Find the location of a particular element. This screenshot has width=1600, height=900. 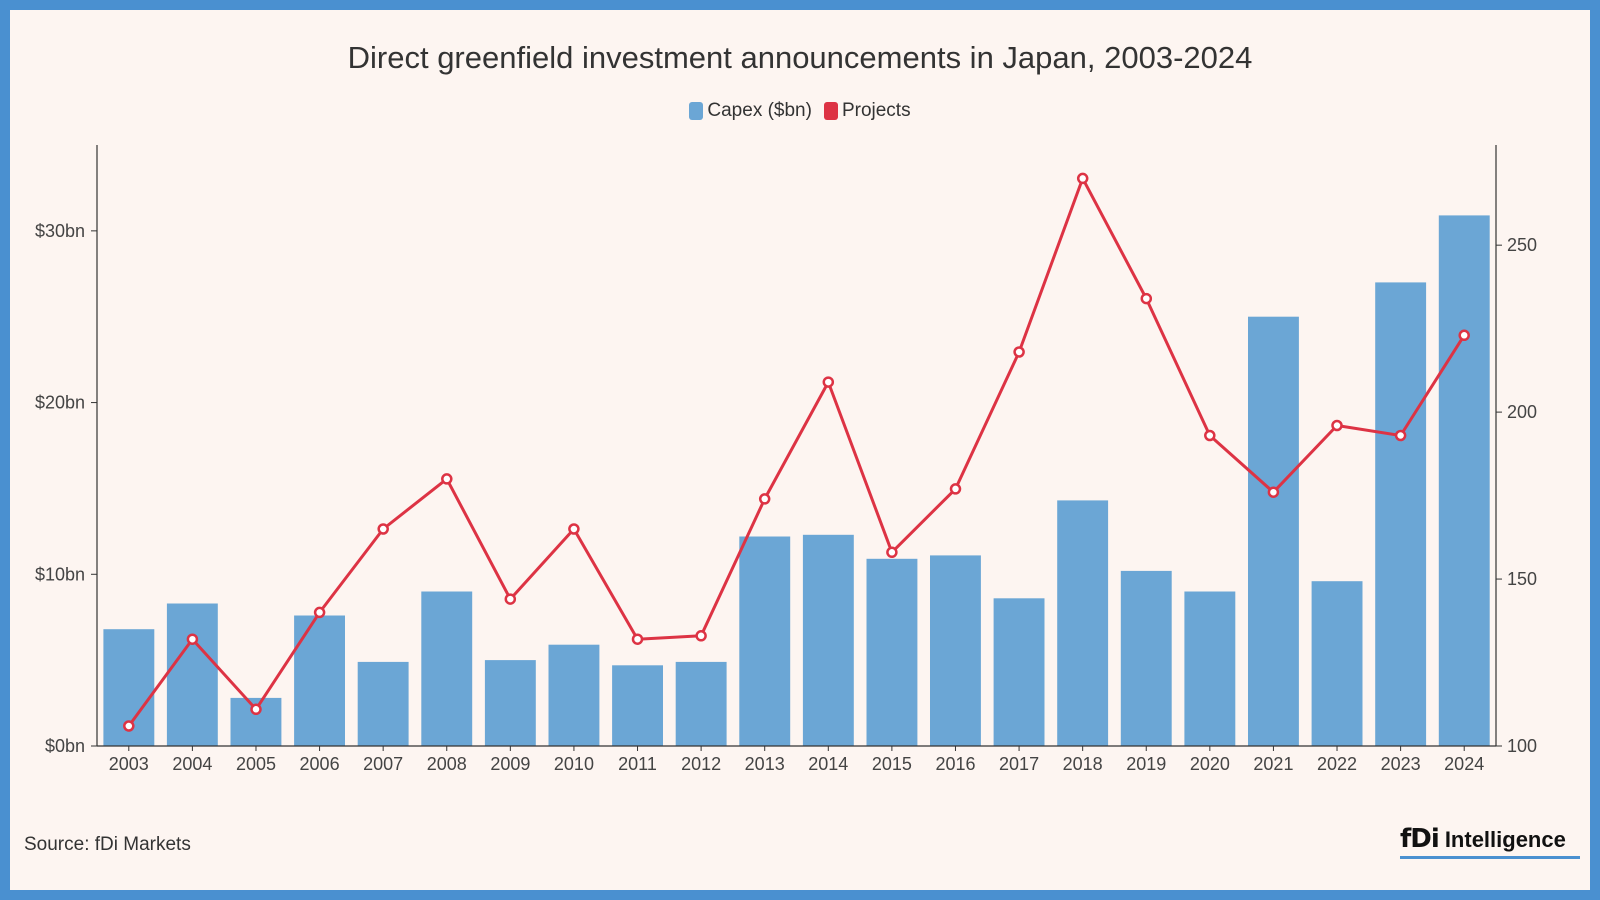

point-projects-2020 is located at coordinates (1210, 435).